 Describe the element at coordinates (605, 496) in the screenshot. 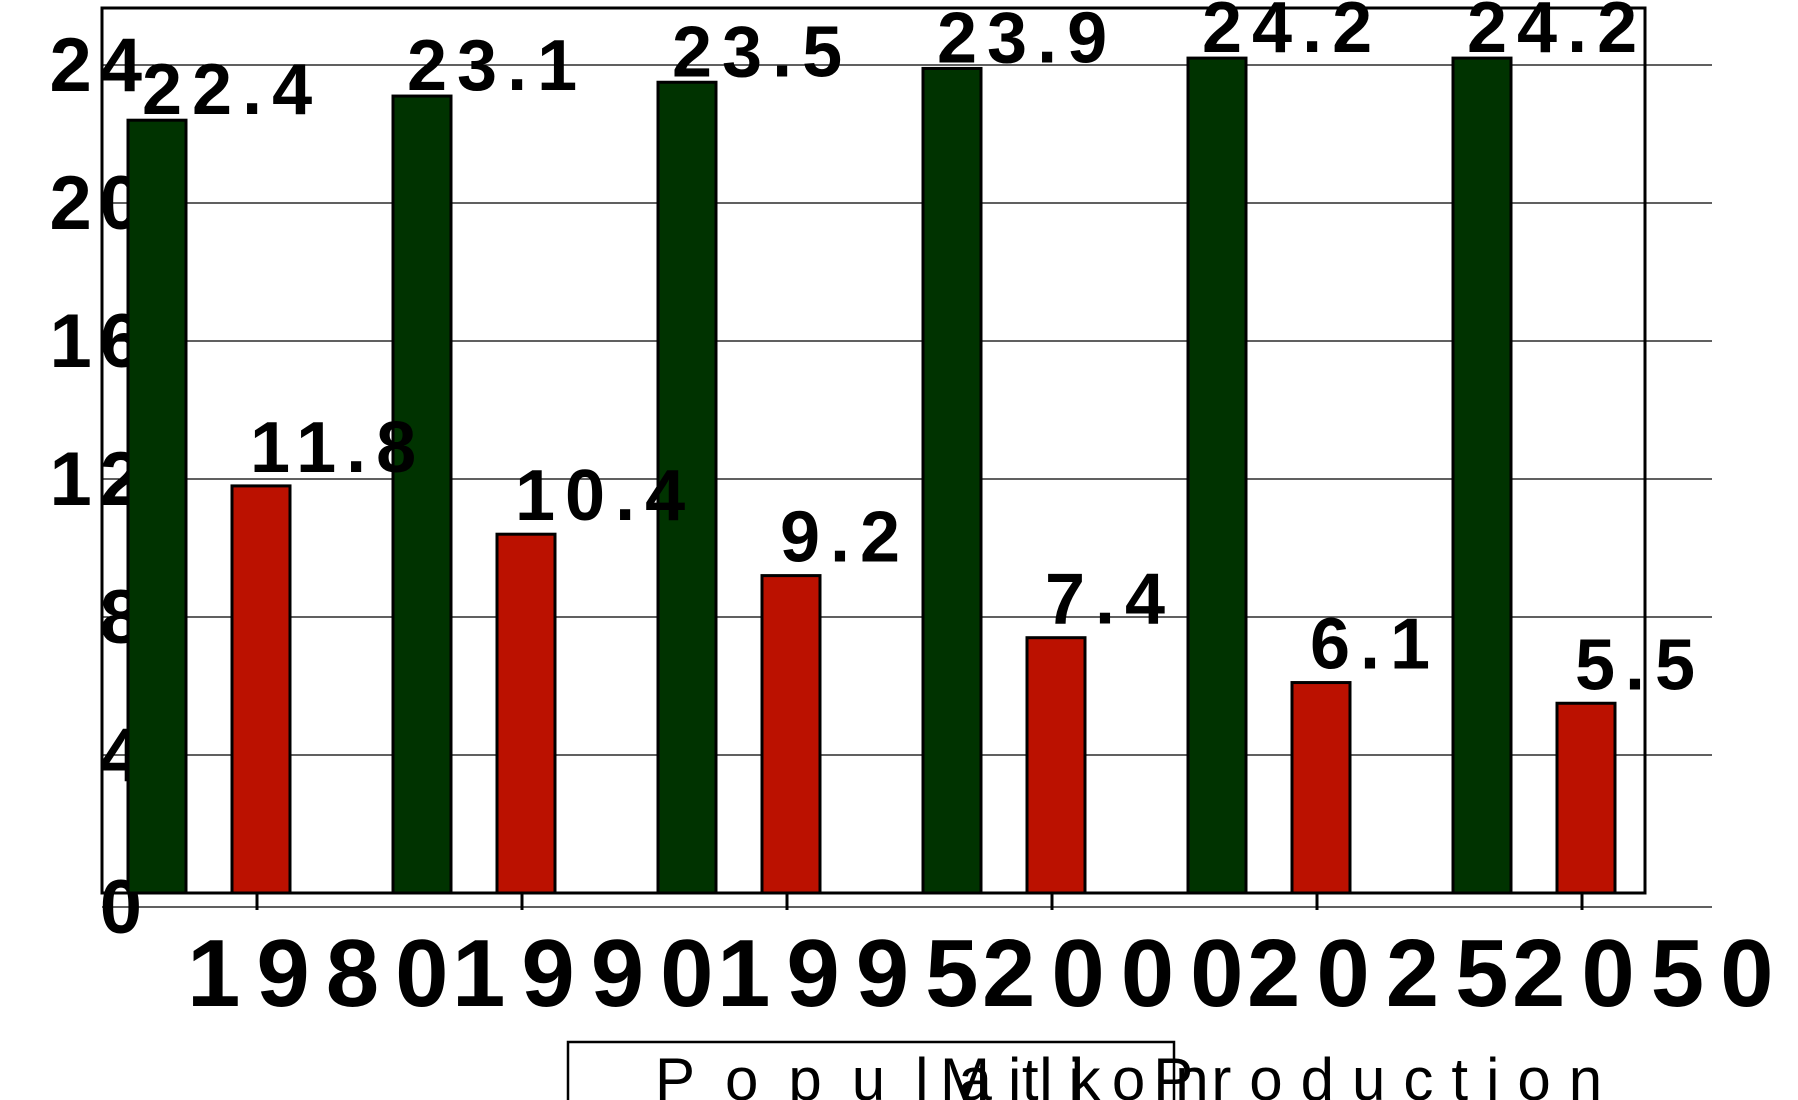

I see `data-label: 10.4` at that location.